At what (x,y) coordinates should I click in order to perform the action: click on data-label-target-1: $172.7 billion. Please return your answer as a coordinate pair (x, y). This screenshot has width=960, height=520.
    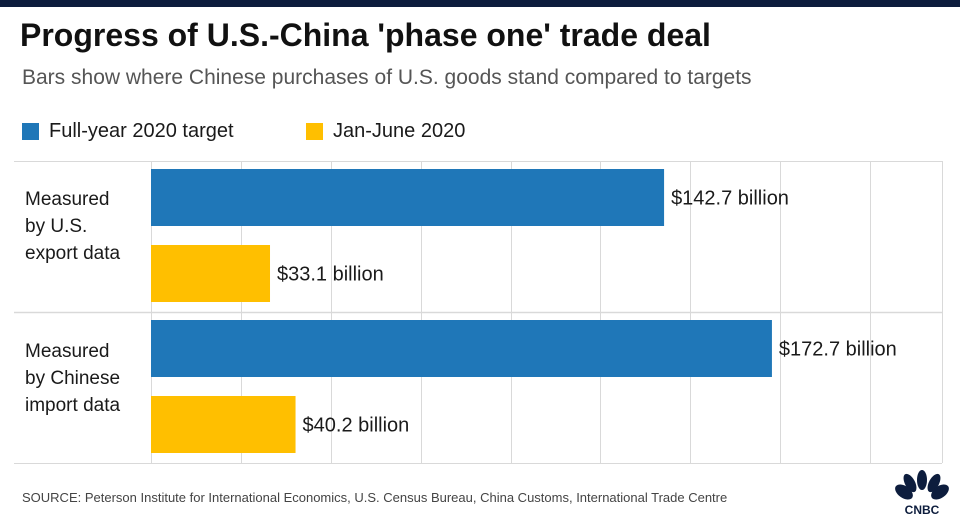
    Looking at the image, I should click on (838, 350).